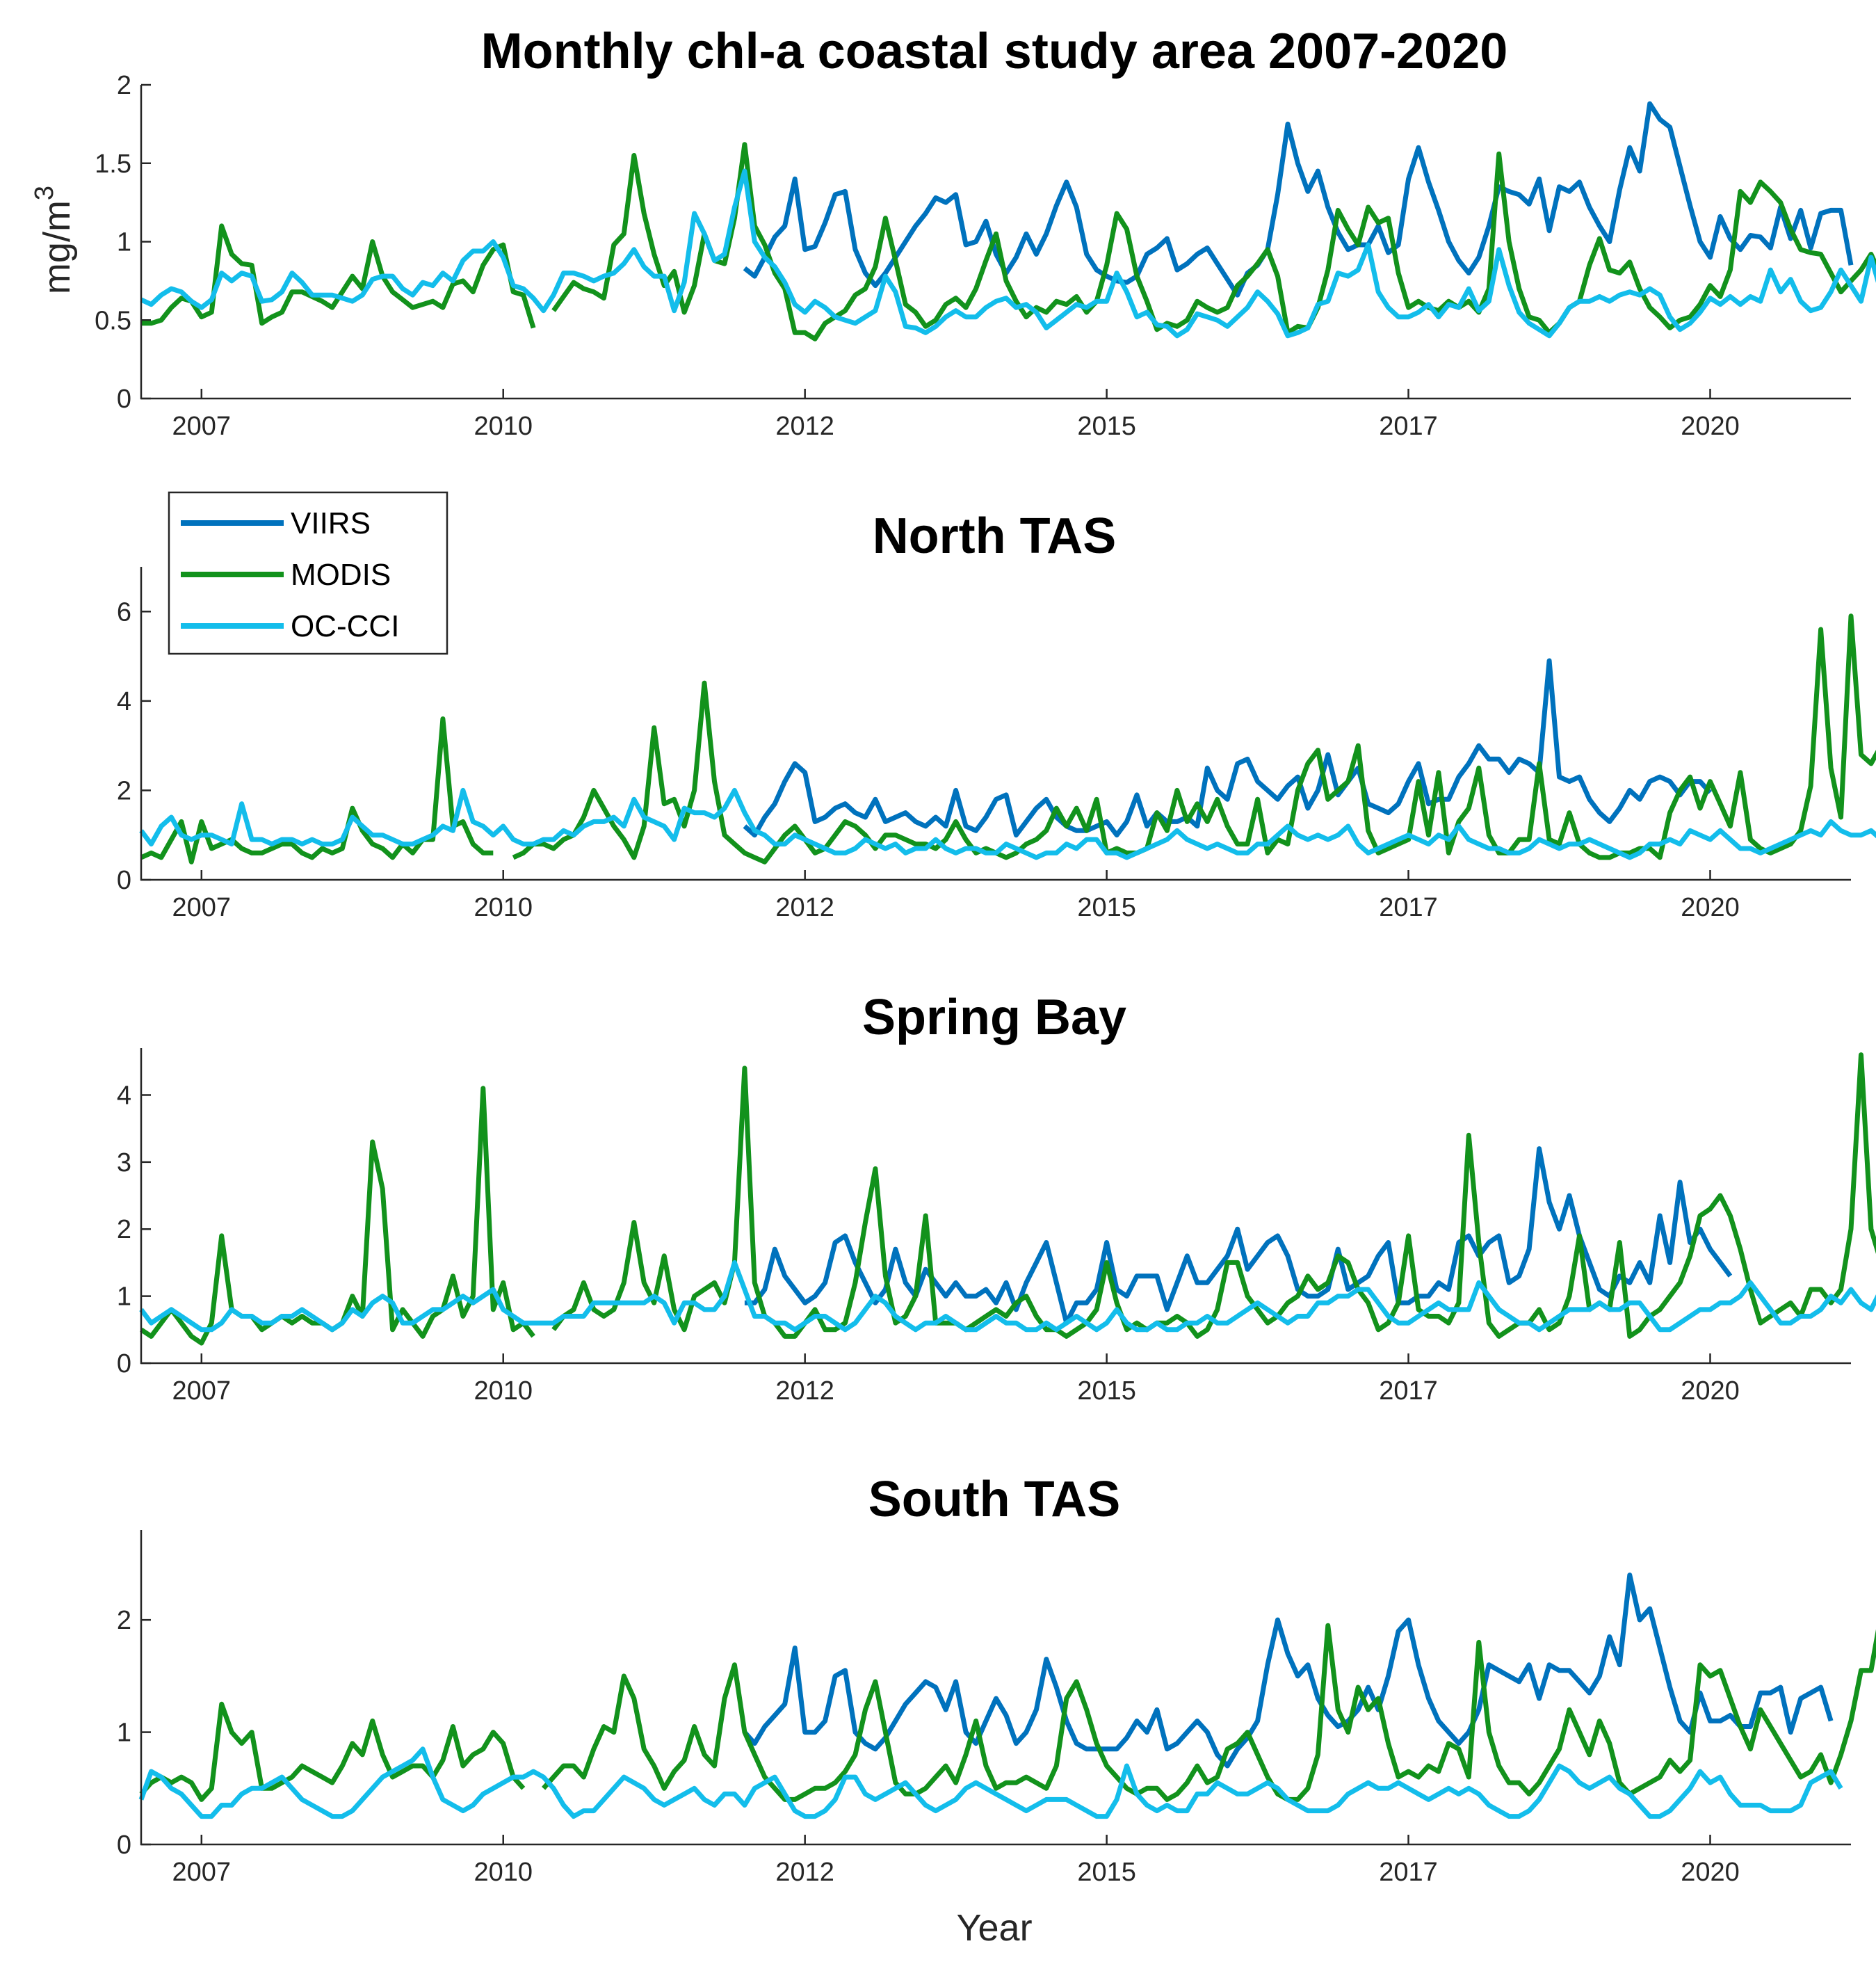 The height and width of the screenshot is (1962, 1876). I want to click on y-axis-ticks: 0 2 4 6, so click(134, 746).